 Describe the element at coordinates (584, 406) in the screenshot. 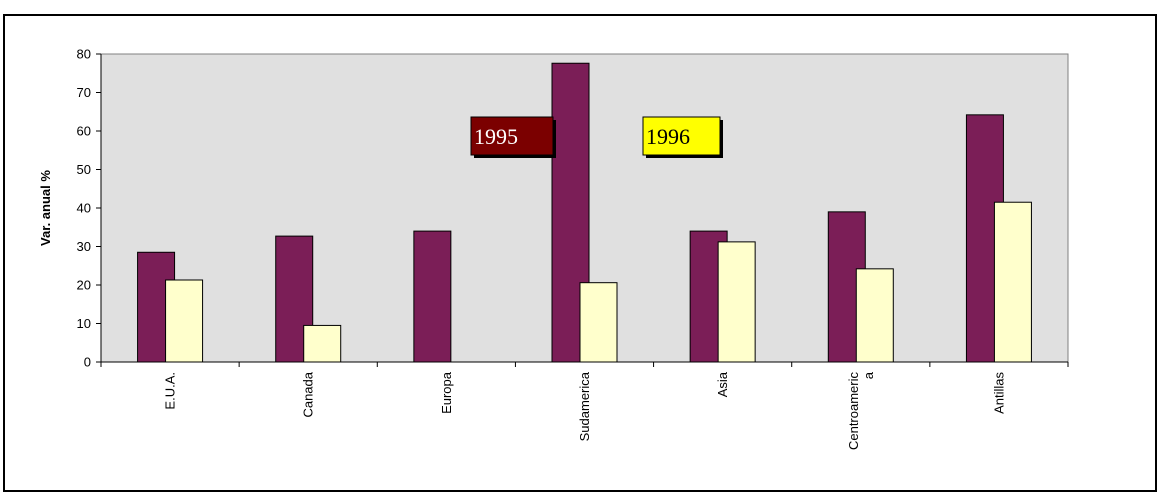

I see `category-label: Sudamerica` at that location.